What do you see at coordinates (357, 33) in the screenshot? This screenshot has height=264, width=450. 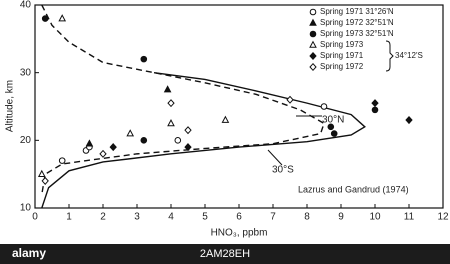 I see `legend-label: Spring 1973 32°51'N` at bounding box center [357, 33].